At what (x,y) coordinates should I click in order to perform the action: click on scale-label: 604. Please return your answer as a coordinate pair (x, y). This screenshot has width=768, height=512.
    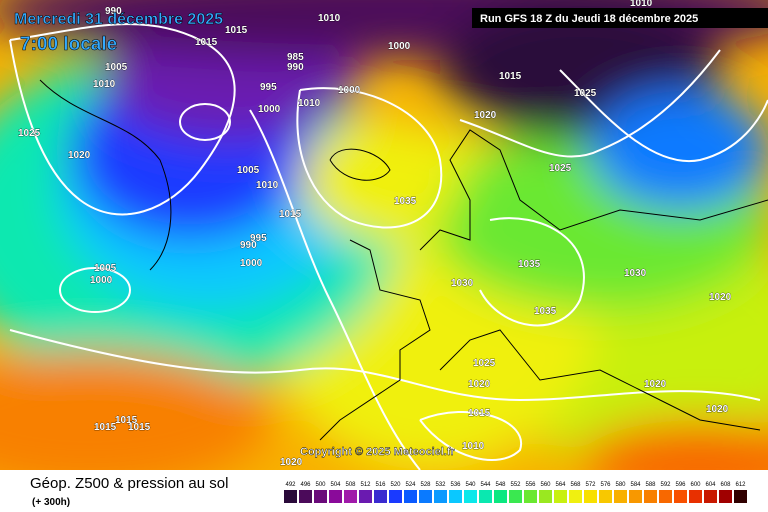
    Looking at the image, I should click on (710, 485).